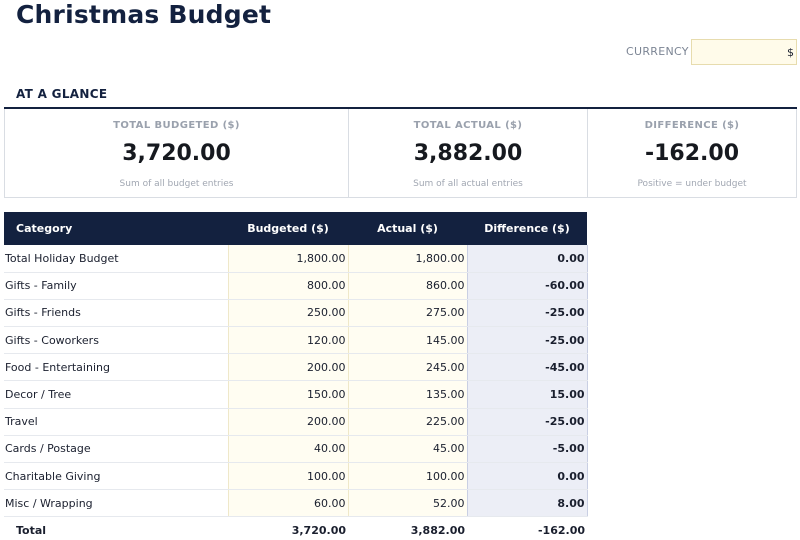 Image resolution: width=800 pixels, height=540 pixels. Describe the element at coordinates (407, 286) in the screenshot. I see `actual-cell: 860.00` at that location.